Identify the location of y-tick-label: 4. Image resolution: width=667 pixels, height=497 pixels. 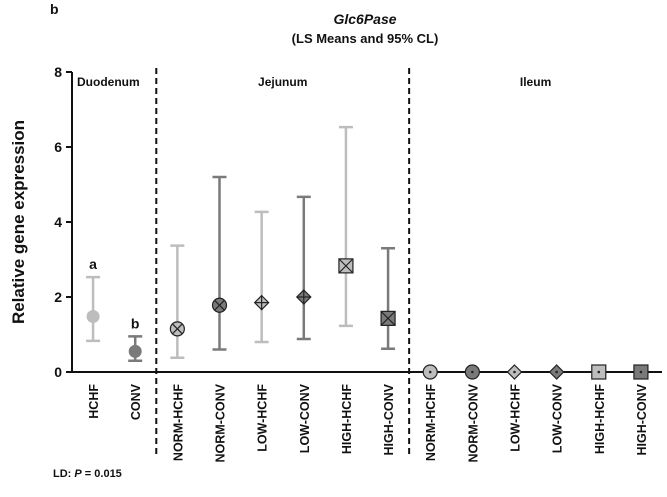
(58, 222).